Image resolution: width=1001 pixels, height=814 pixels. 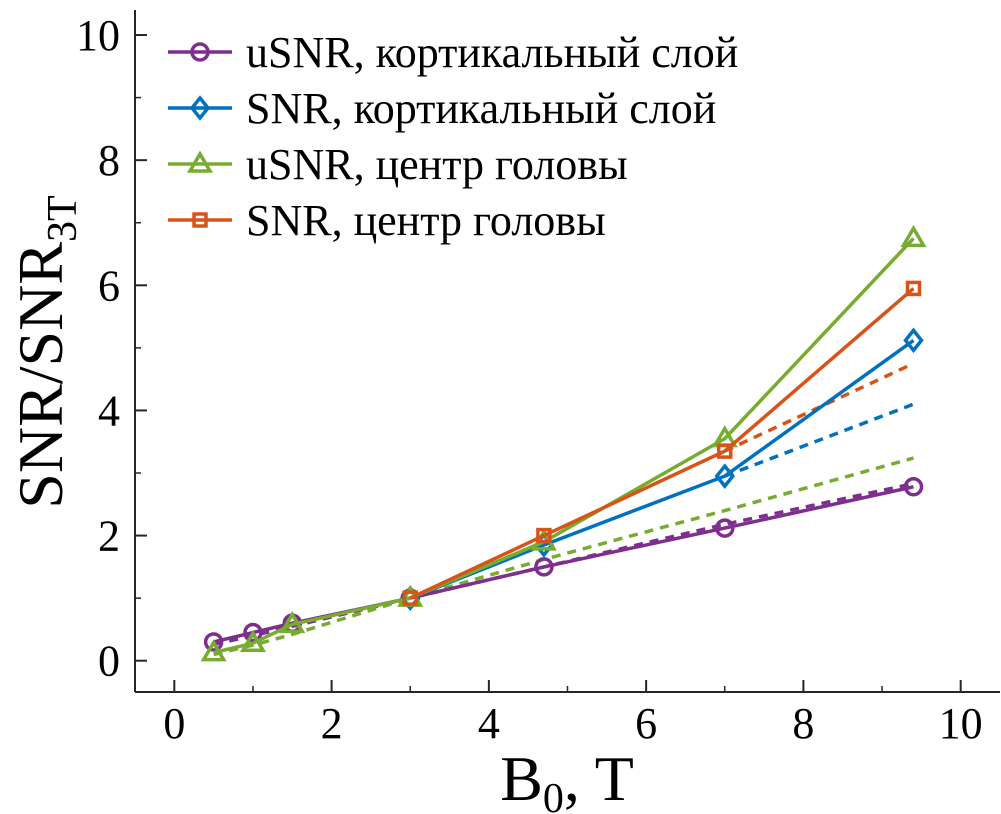 What do you see at coordinates (109, 536) in the screenshot?
I see `y-tick-label: 2` at bounding box center [109, 536].